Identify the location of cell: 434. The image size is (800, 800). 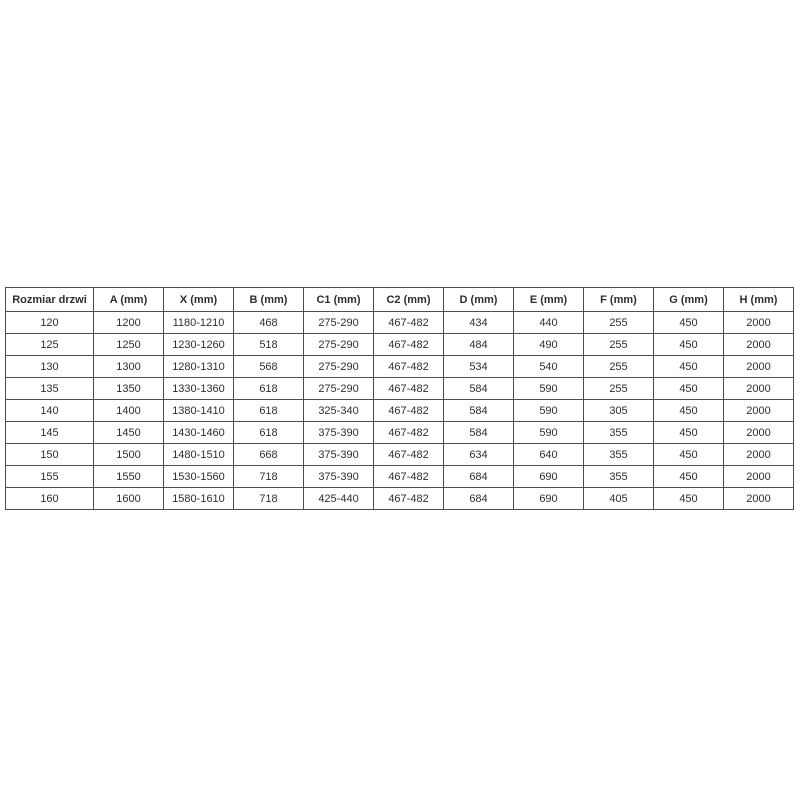
(478, 322).